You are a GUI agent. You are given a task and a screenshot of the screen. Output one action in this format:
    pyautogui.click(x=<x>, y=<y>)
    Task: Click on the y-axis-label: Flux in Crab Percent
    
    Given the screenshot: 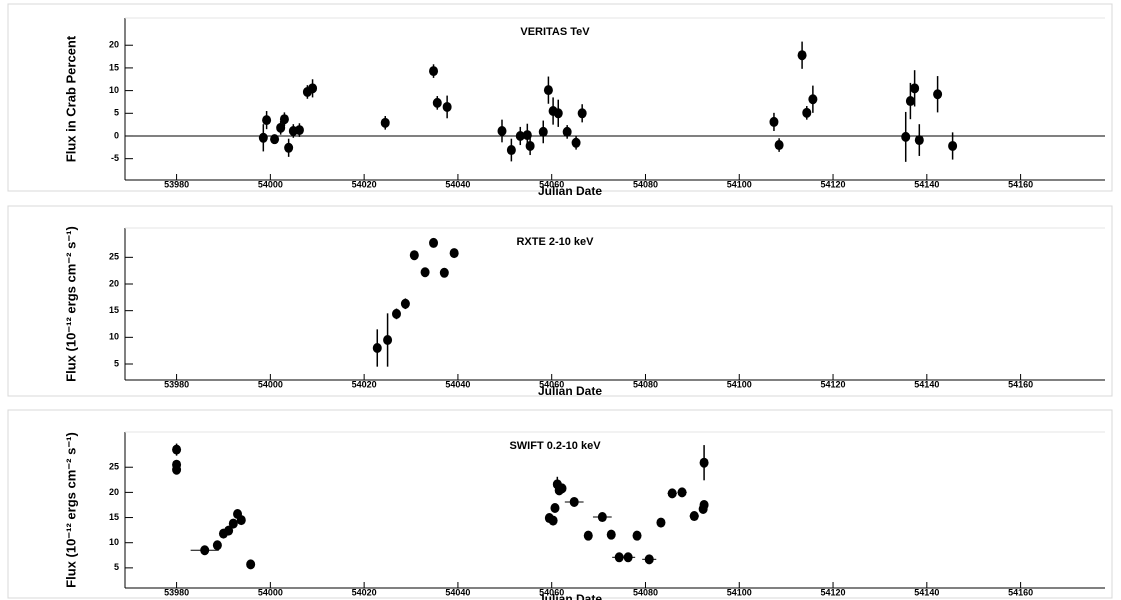 What is the action you would take?
    pyautogui.click(x=70, y=98)
    